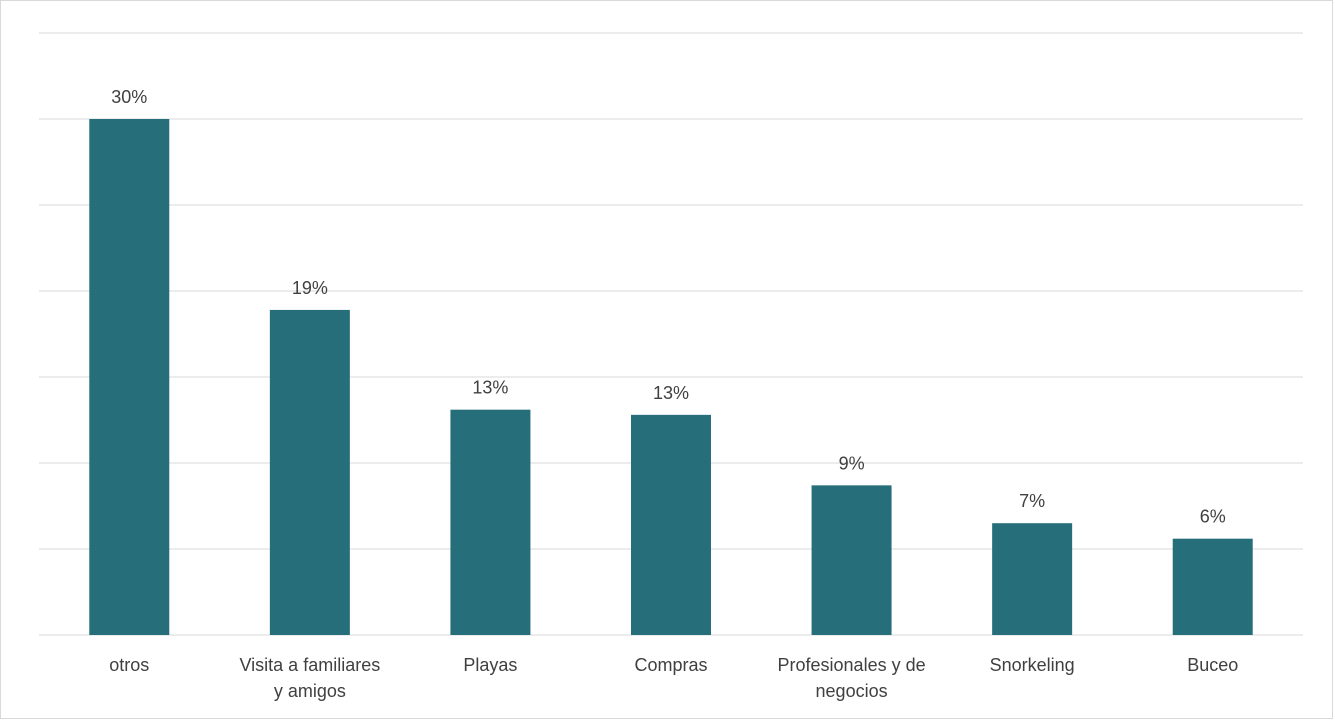 Image resolution: width=1335 pixels, height=722 pixels. I want to click on category-label: Visita a familiares, so click(309, 665).